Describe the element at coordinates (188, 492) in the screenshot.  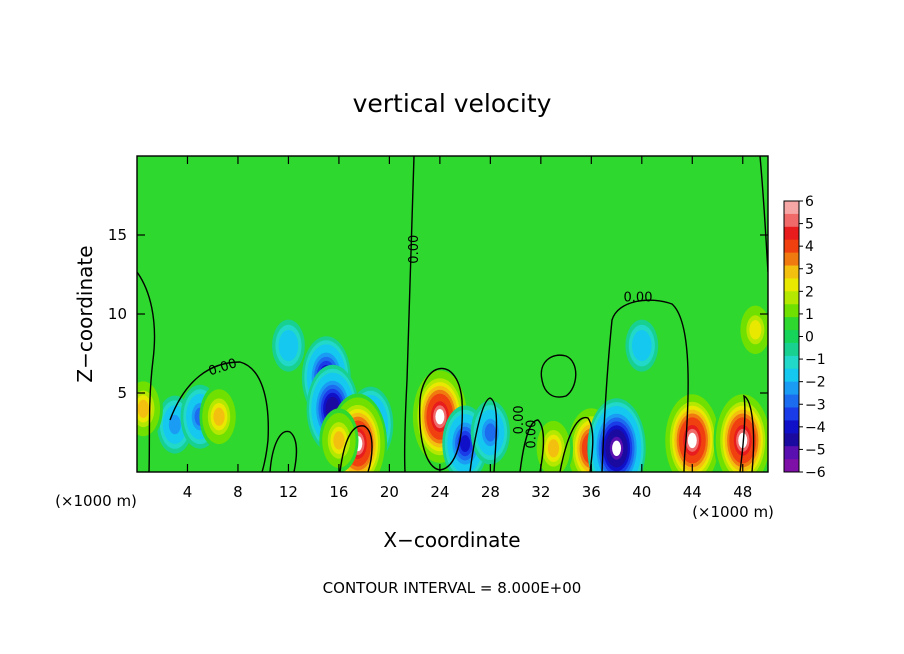
I see `x-tick-label: 4` at that location.